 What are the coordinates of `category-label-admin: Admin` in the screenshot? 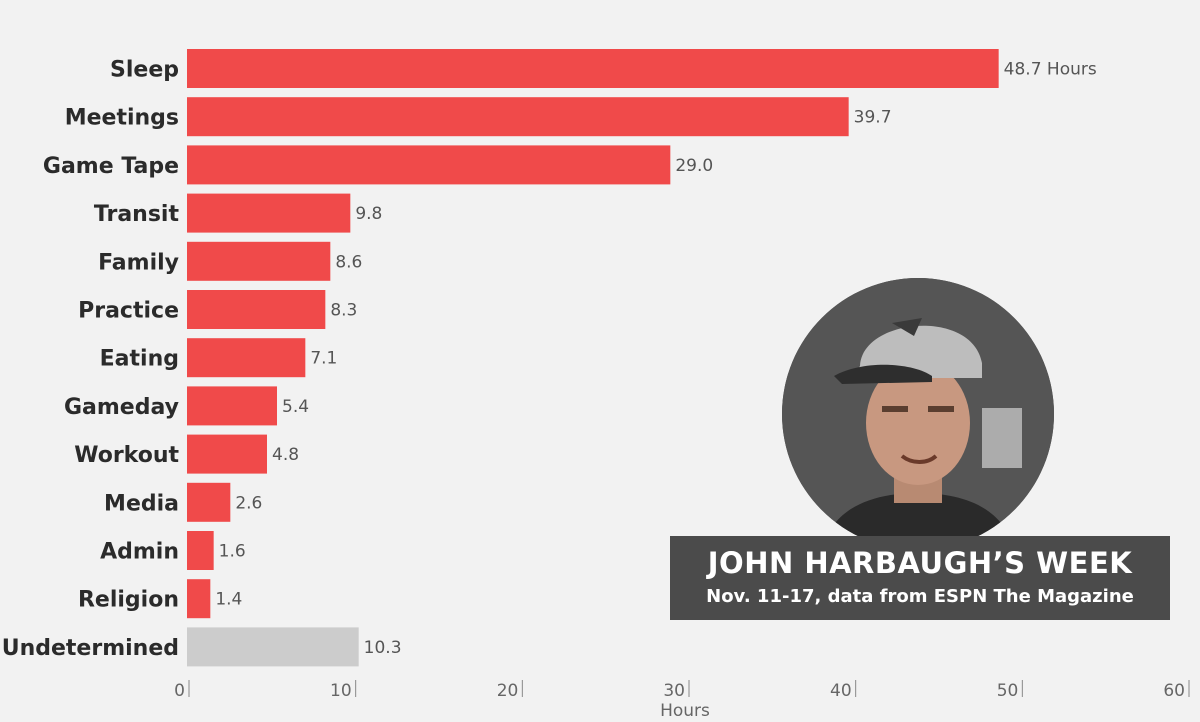 It's located at (139, 552).